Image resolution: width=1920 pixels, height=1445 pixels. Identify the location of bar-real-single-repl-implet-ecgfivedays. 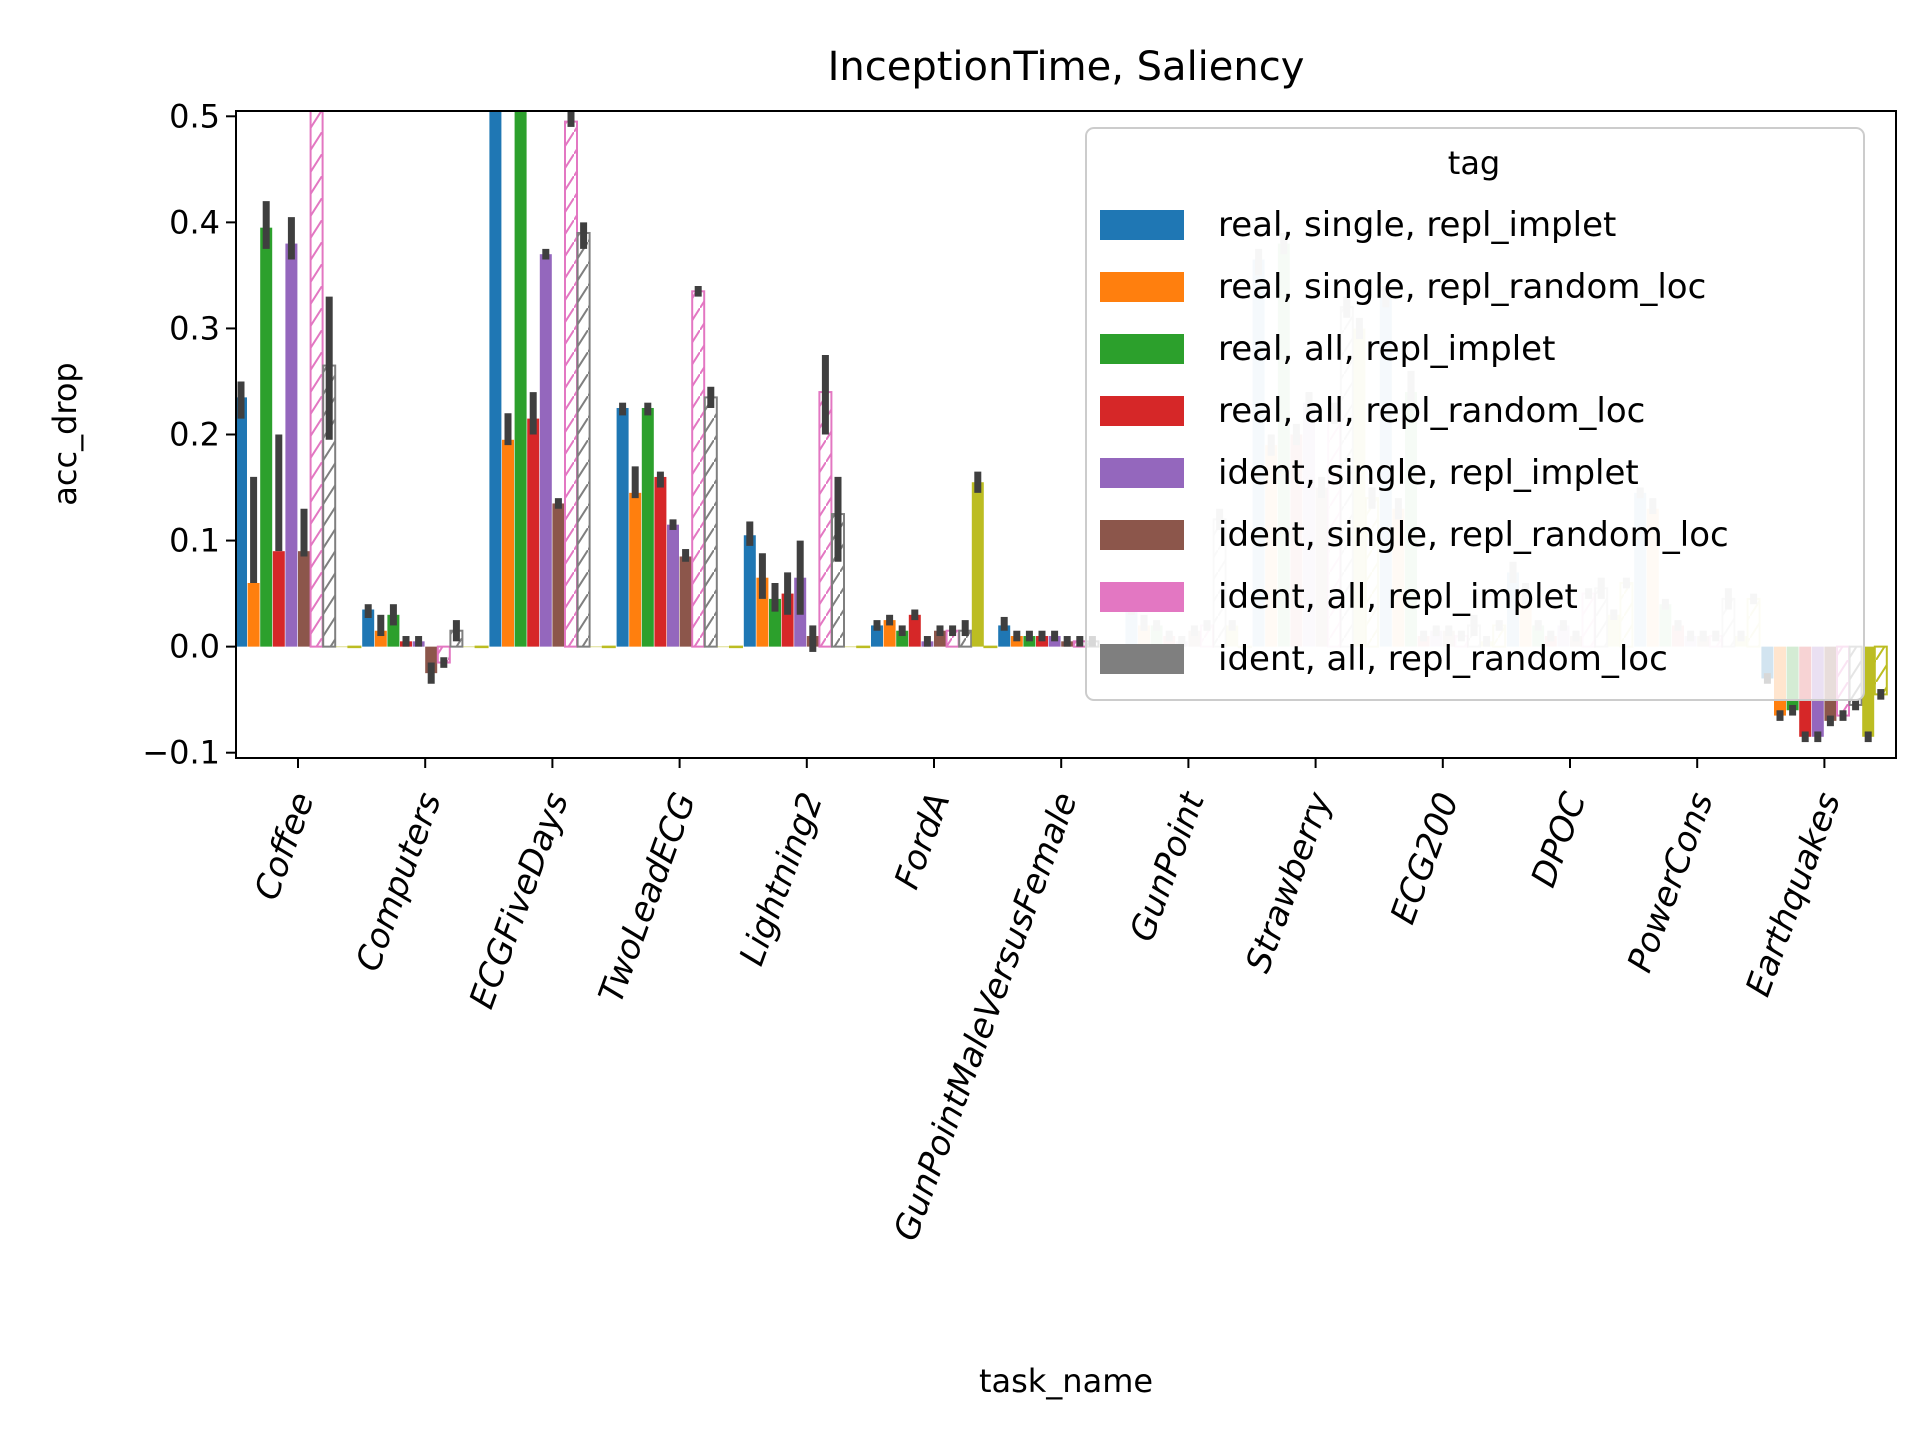
(495, 379).